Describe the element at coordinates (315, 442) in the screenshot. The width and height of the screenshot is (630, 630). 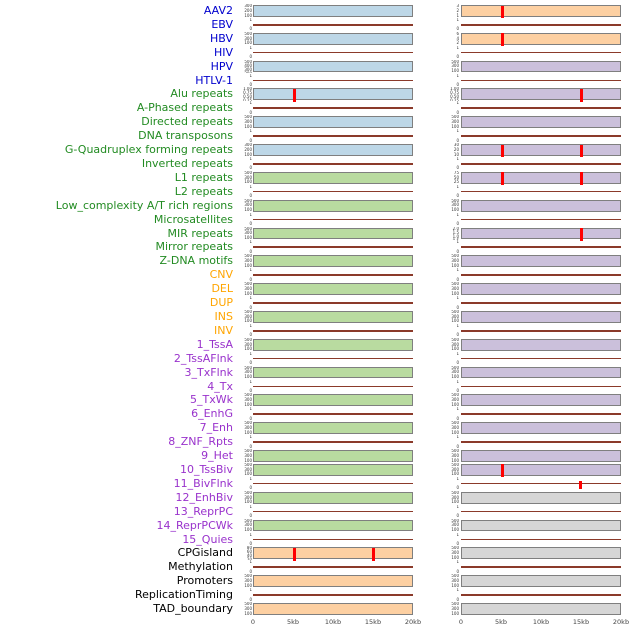
I see `track-row: 8_ZNF_Rpts 1 0 1 0` at that location.